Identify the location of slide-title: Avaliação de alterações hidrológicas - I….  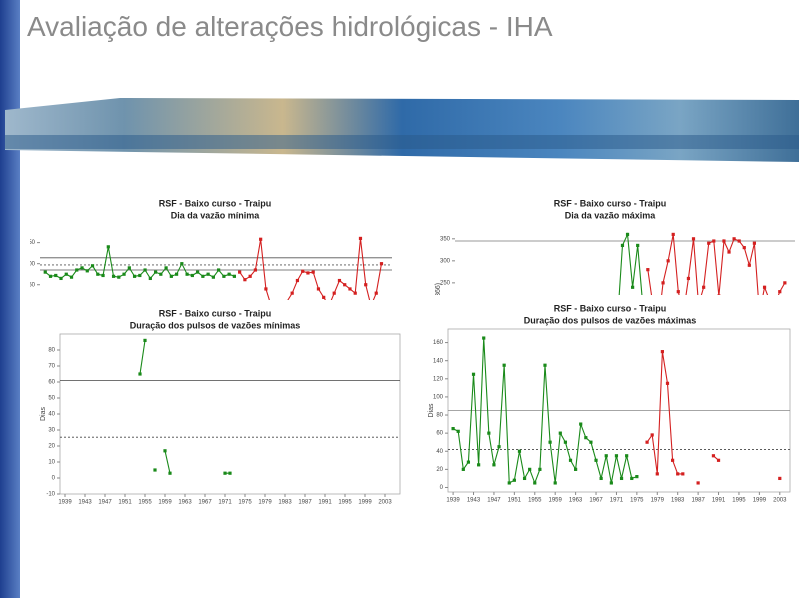
(290, 26).